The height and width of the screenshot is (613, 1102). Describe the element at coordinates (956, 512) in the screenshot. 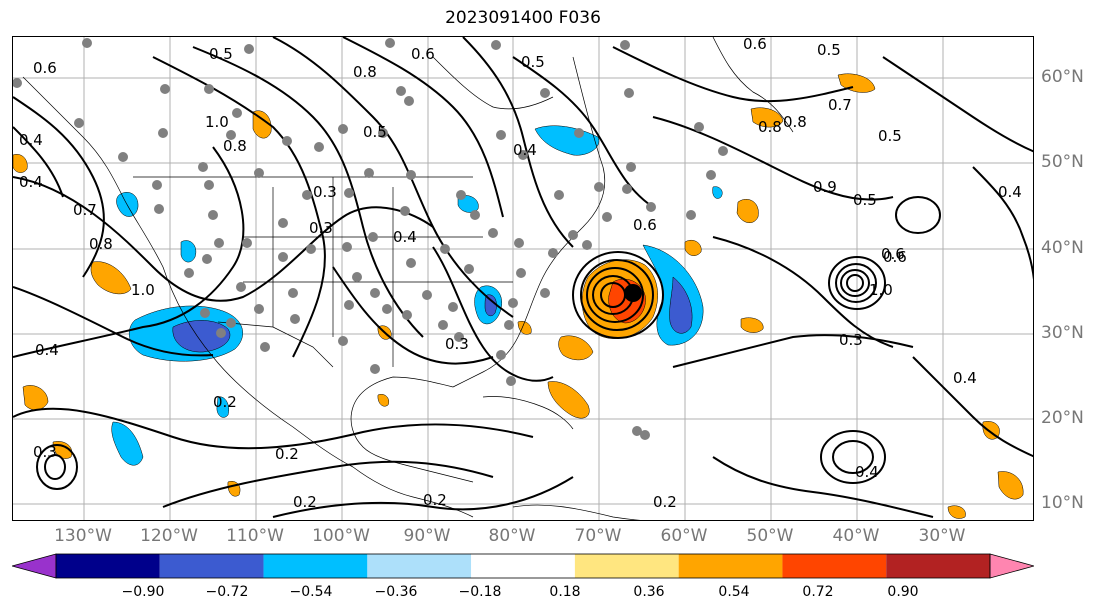

I see `fill-zdd` at that location.